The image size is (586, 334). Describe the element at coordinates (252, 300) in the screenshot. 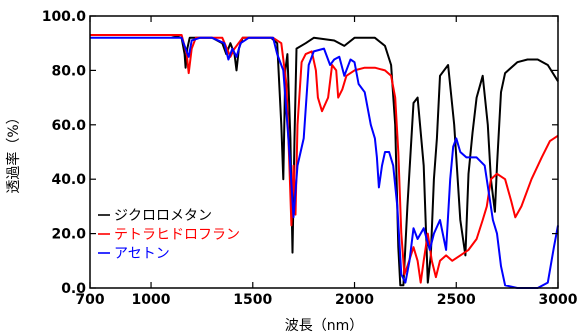

I see `x-tick-label: 1500` at that location.